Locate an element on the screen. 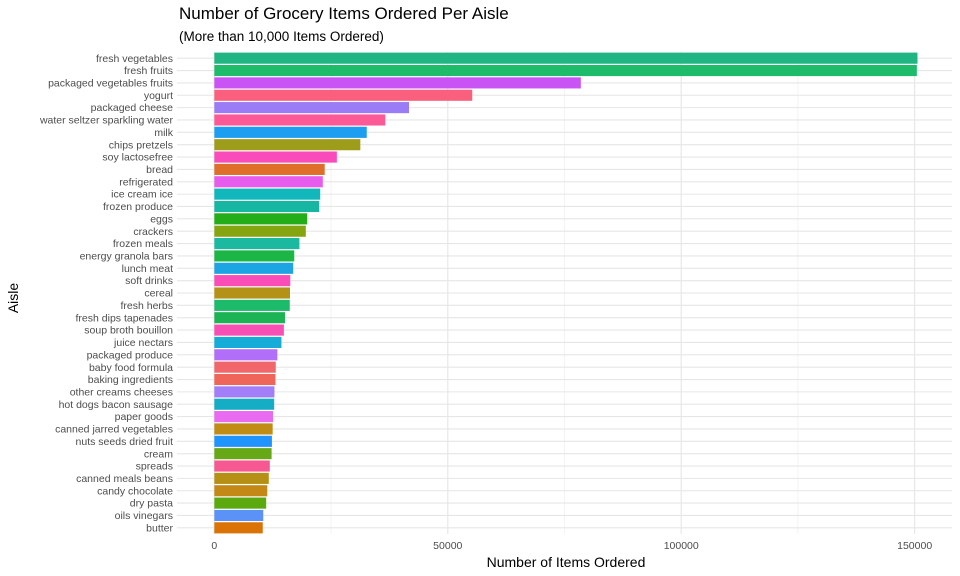  x-tick-label: 100000 is located at coordinates (681, 546).